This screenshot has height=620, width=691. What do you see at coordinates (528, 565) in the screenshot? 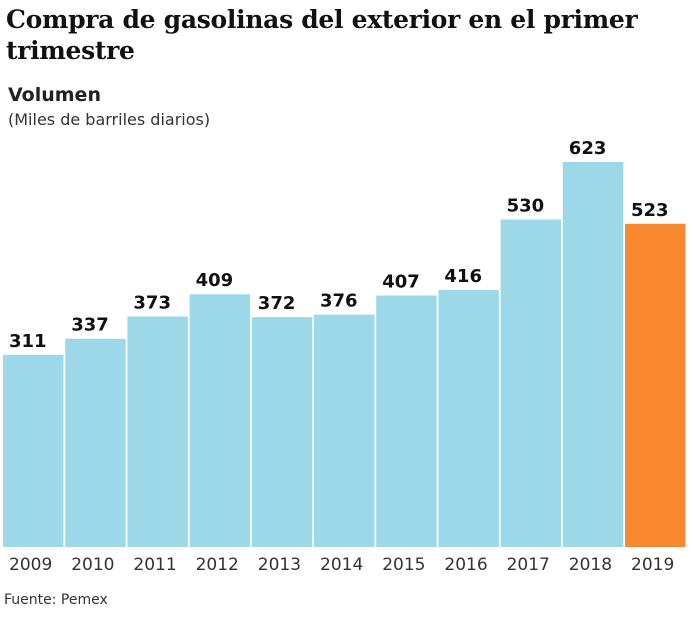
I see `x-tick-2017: 2017` at bounding box center [528, 565].